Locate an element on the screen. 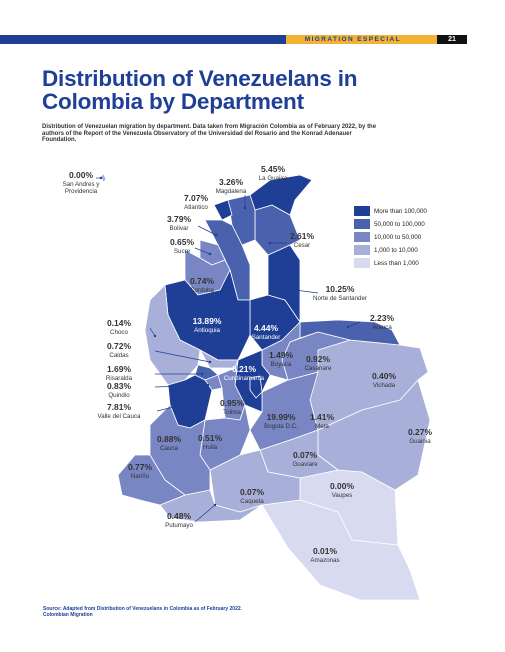  label-risaralda-pct: 1.69% is located at coordinates (119, 369).